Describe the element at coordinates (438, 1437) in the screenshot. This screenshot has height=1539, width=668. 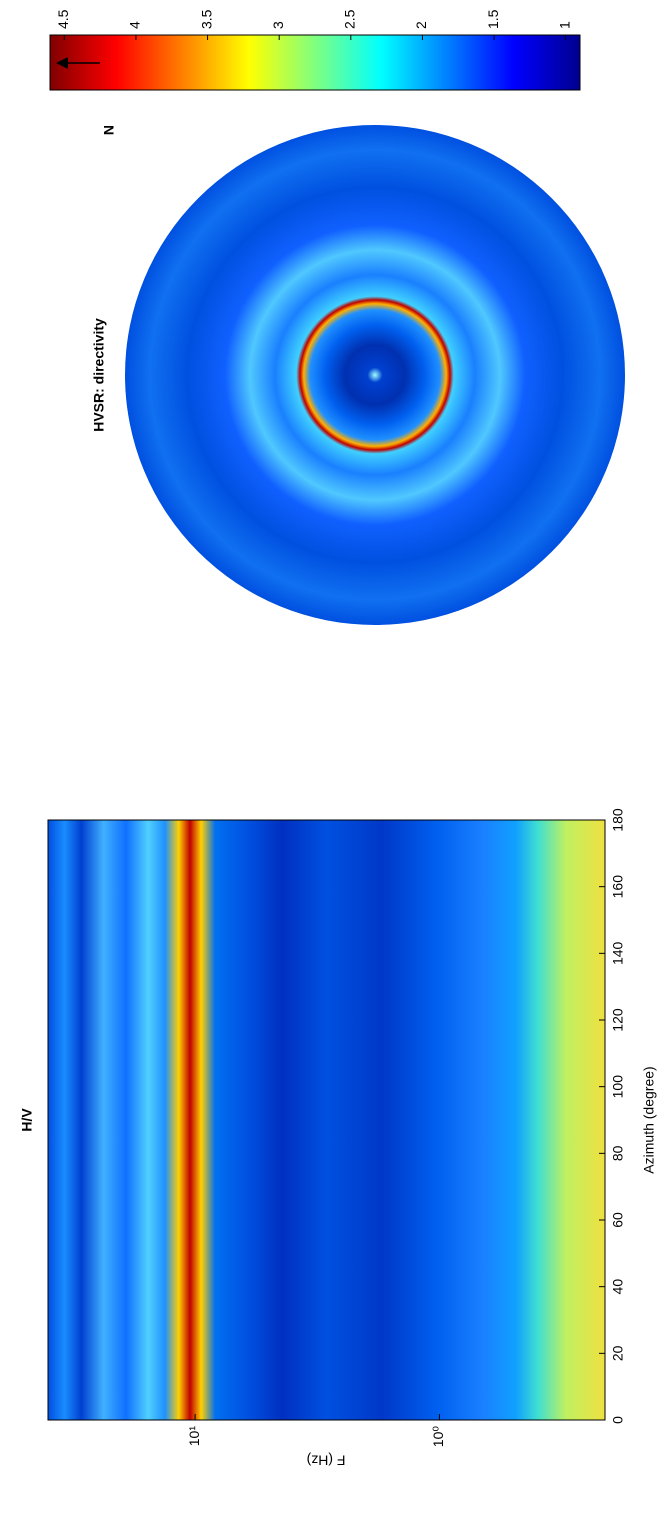
I see `y-tick-label: 10⁰` at that location.